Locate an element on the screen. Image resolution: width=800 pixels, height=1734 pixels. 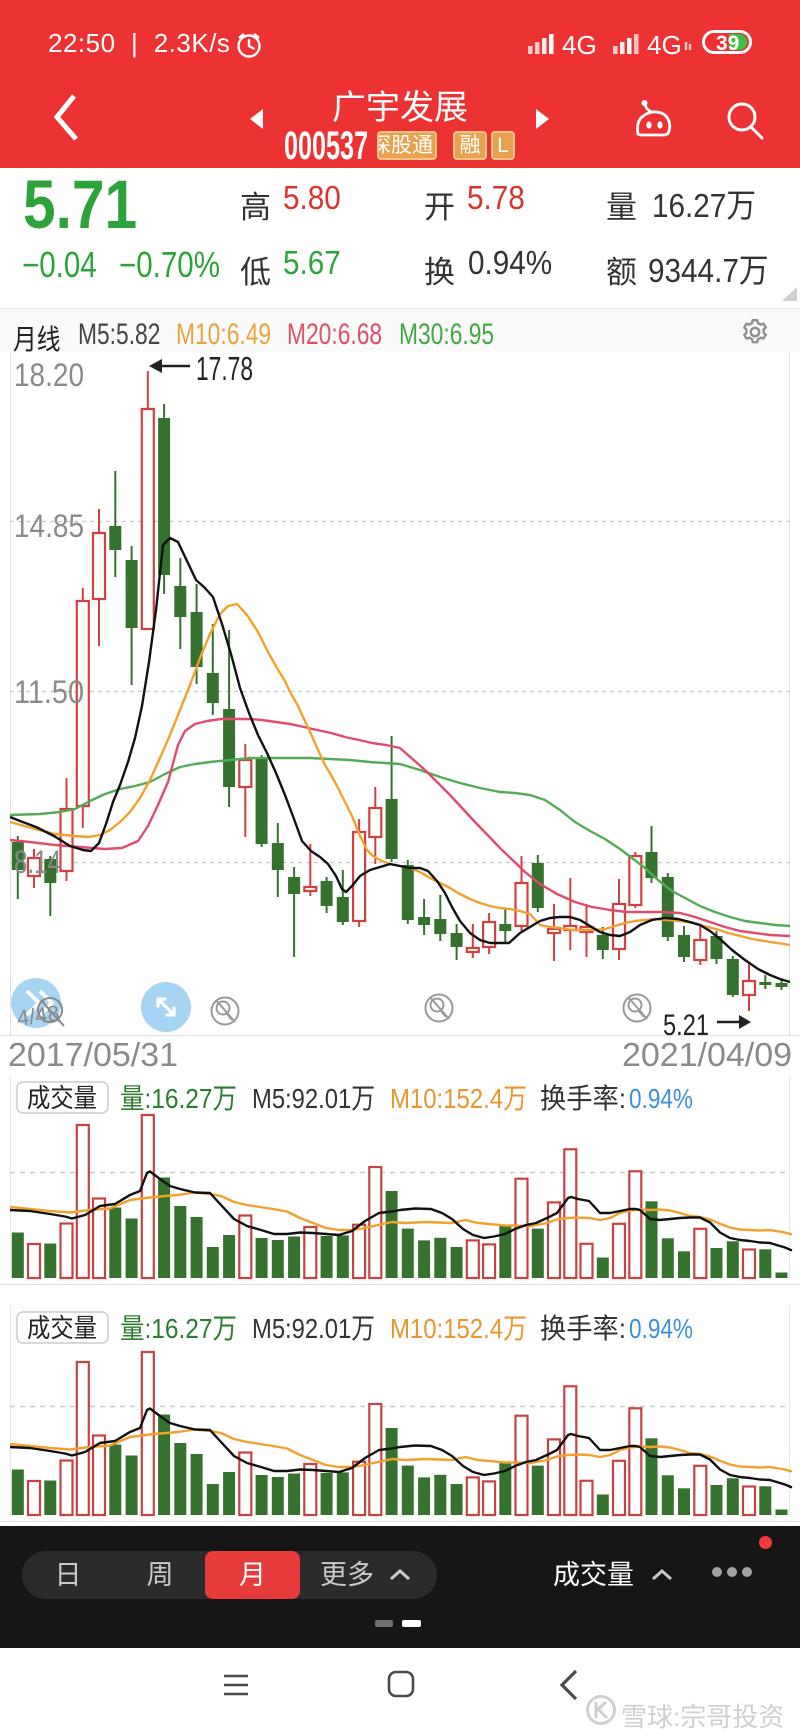
svg-text: 18.20 is located at coordinates (49, 375).